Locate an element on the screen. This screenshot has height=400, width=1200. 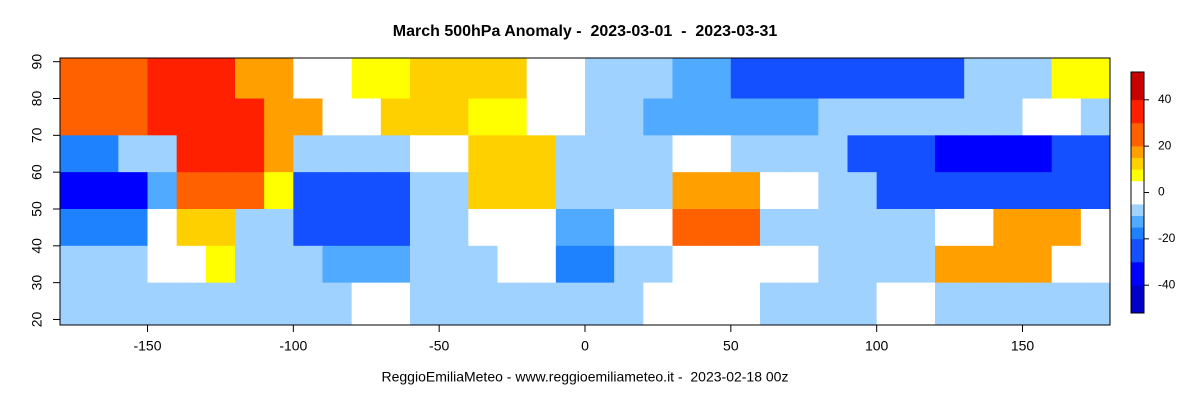
y-tick-label: 30 is located at coordinates (37, 283).